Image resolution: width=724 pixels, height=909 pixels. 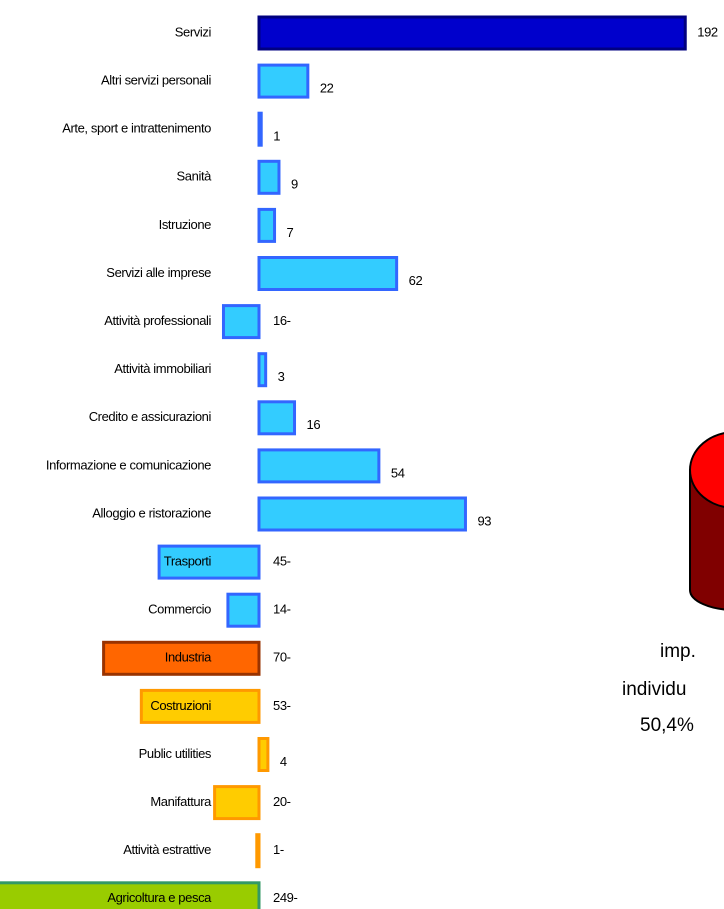 I want to click on cylinder-top, so click(x=706, y=470).